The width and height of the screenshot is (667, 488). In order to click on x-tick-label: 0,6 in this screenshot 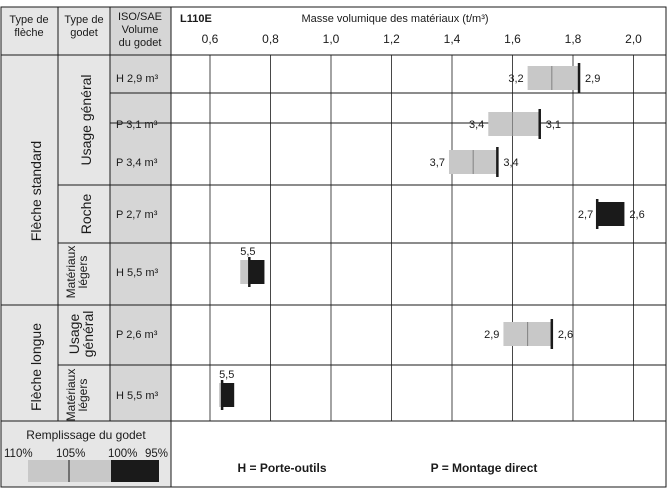, I will do `click(210, 39)`.